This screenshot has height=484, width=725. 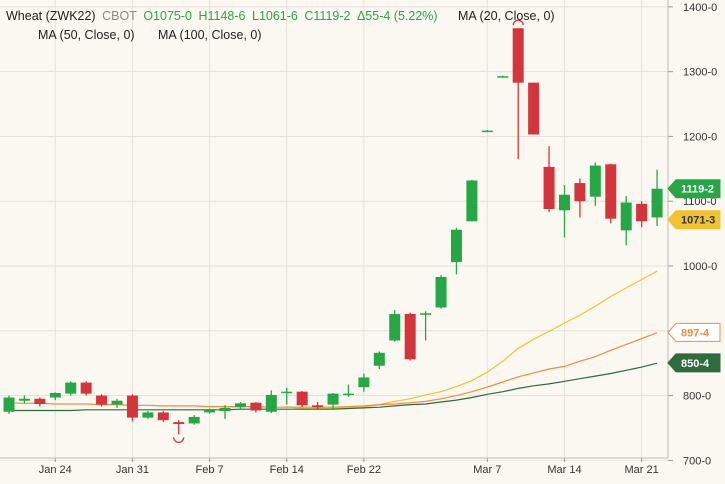 I want to click on low-label: L, so click(x=255, y=16).